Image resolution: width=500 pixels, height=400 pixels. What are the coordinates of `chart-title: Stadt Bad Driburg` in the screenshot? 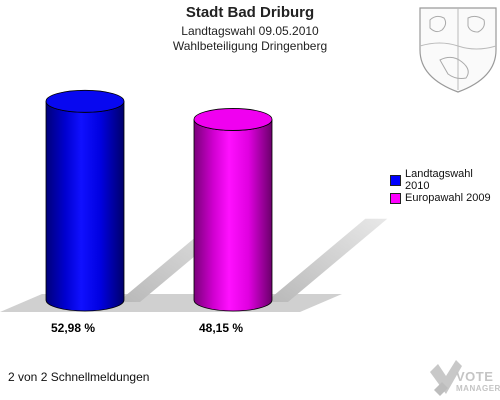 It's located at (250, 12).